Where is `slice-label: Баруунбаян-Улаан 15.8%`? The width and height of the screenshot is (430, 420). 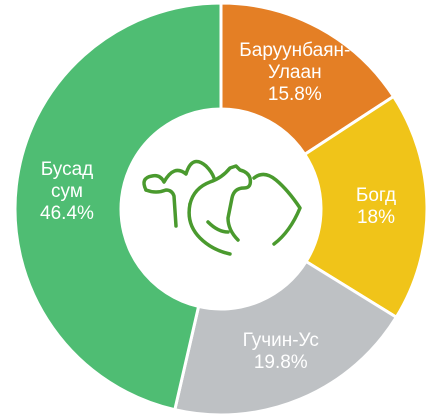
slice-label: Баруунбаян-Улаан 15.8% is located at coordinates (295, 73).